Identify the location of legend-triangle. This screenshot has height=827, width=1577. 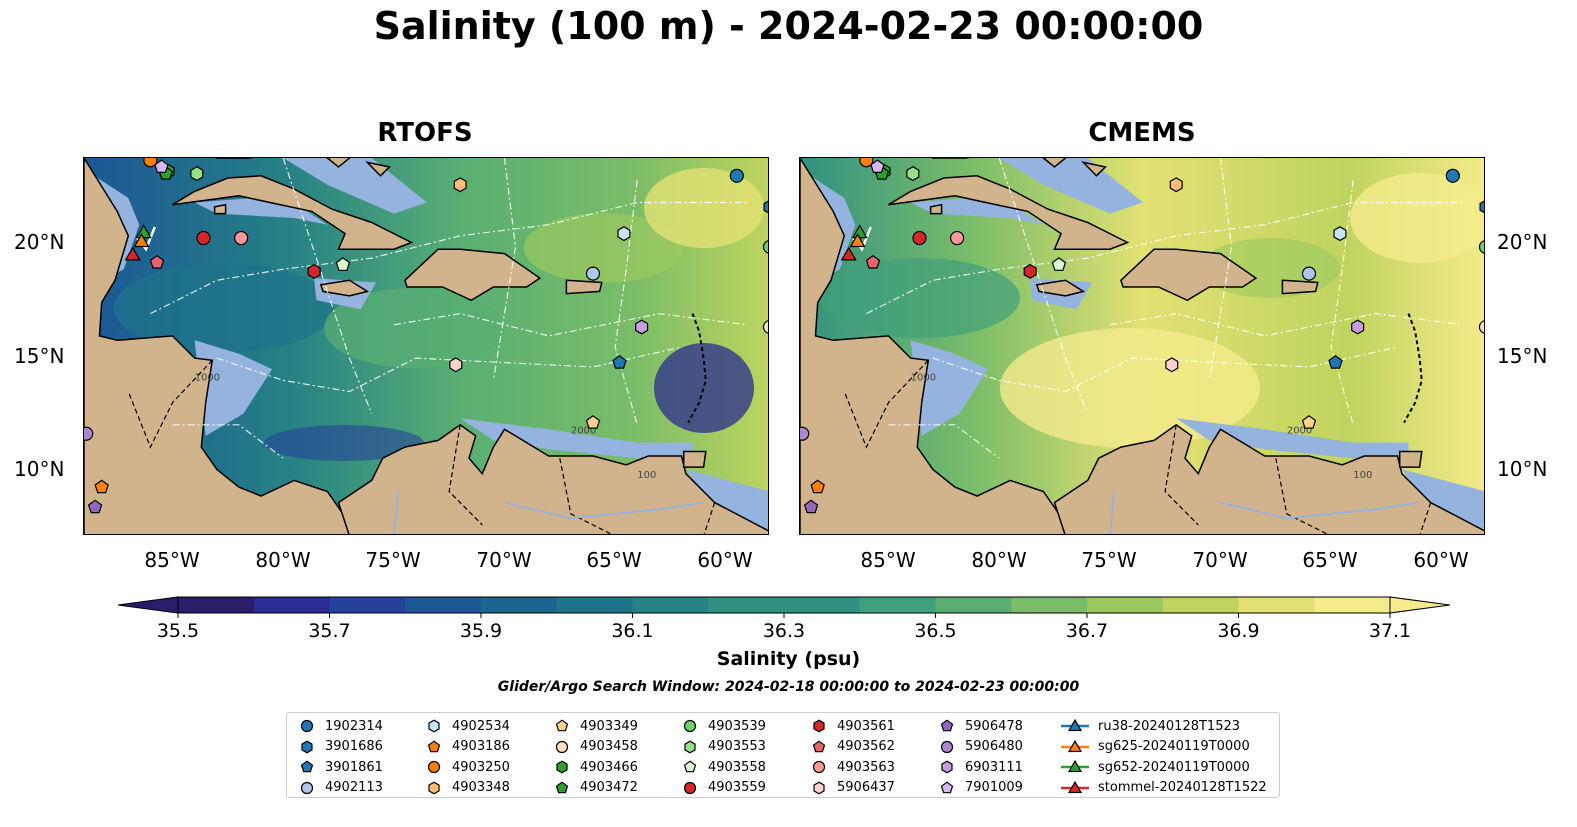
(1075, 745).